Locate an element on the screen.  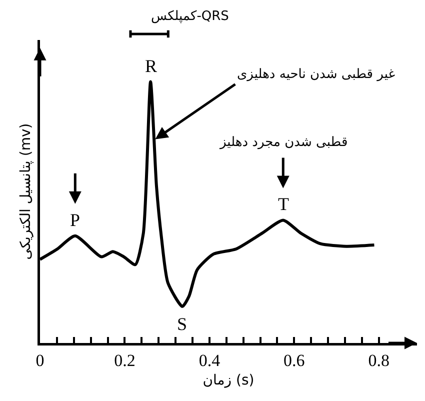
annotation: غیر قطبی شدن ناحیه دهلیزی is located at coordinates (316, 74).